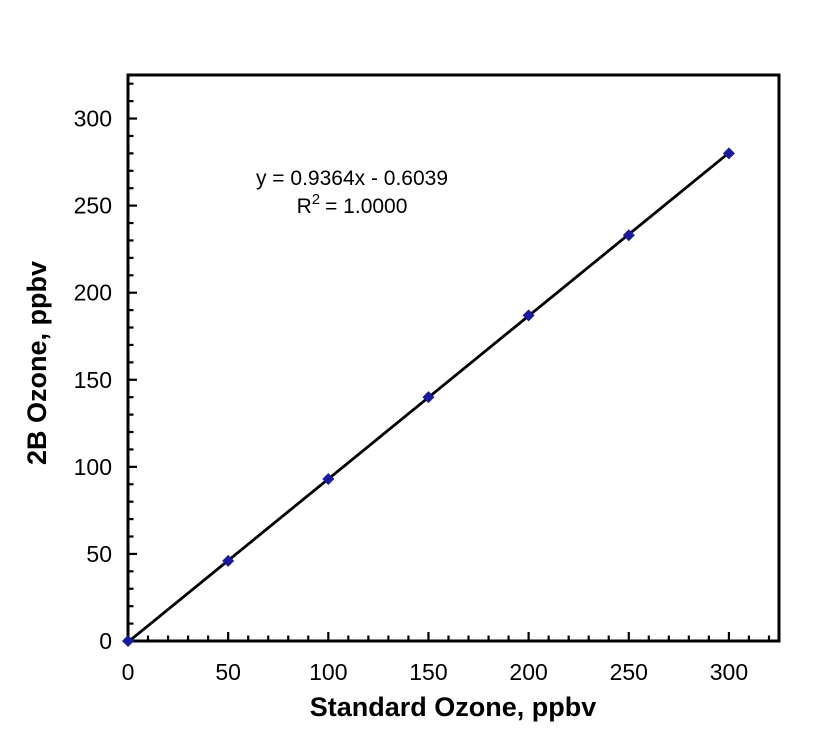 This screenshot has width=830, height=743. Describe the element at coordinates (93, 119) in the screenshot. I see `y-tick-label: 300` at that location.